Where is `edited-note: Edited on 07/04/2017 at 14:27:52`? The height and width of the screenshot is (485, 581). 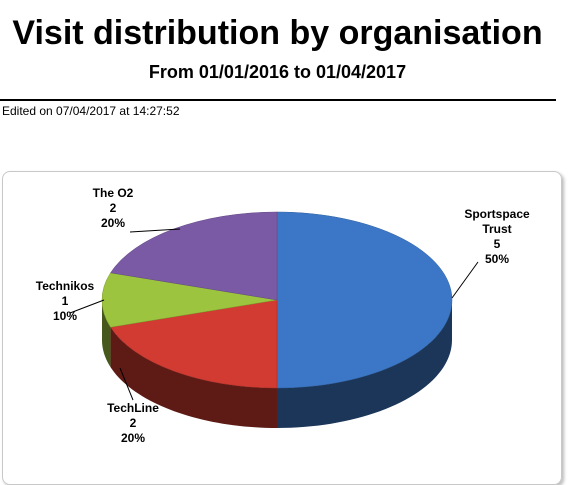 edited-note: Edited on 07/04/2017 at 14:27:52 is located at coordinates (91, 111).